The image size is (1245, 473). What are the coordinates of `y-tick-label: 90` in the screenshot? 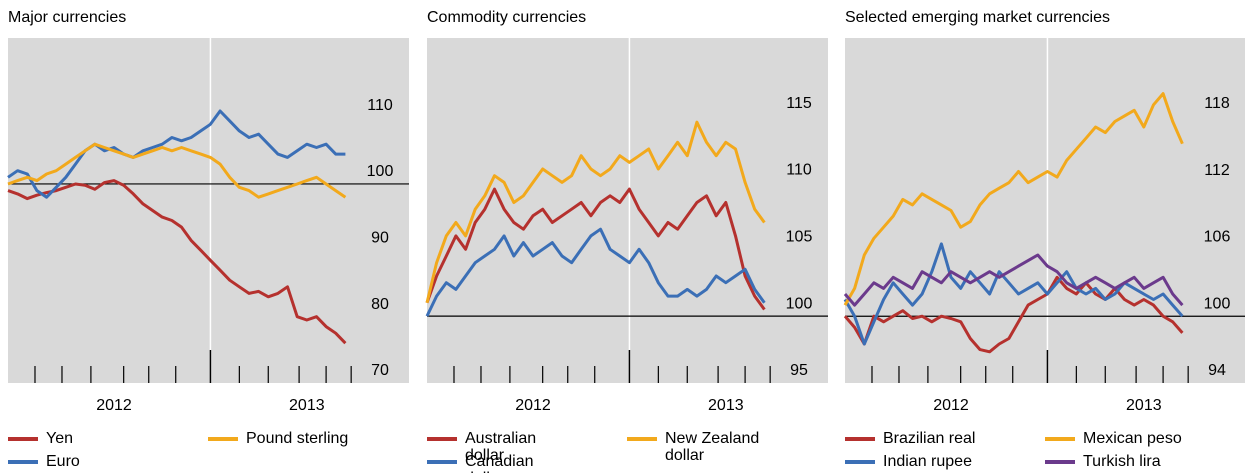 It's located at (380, 238).